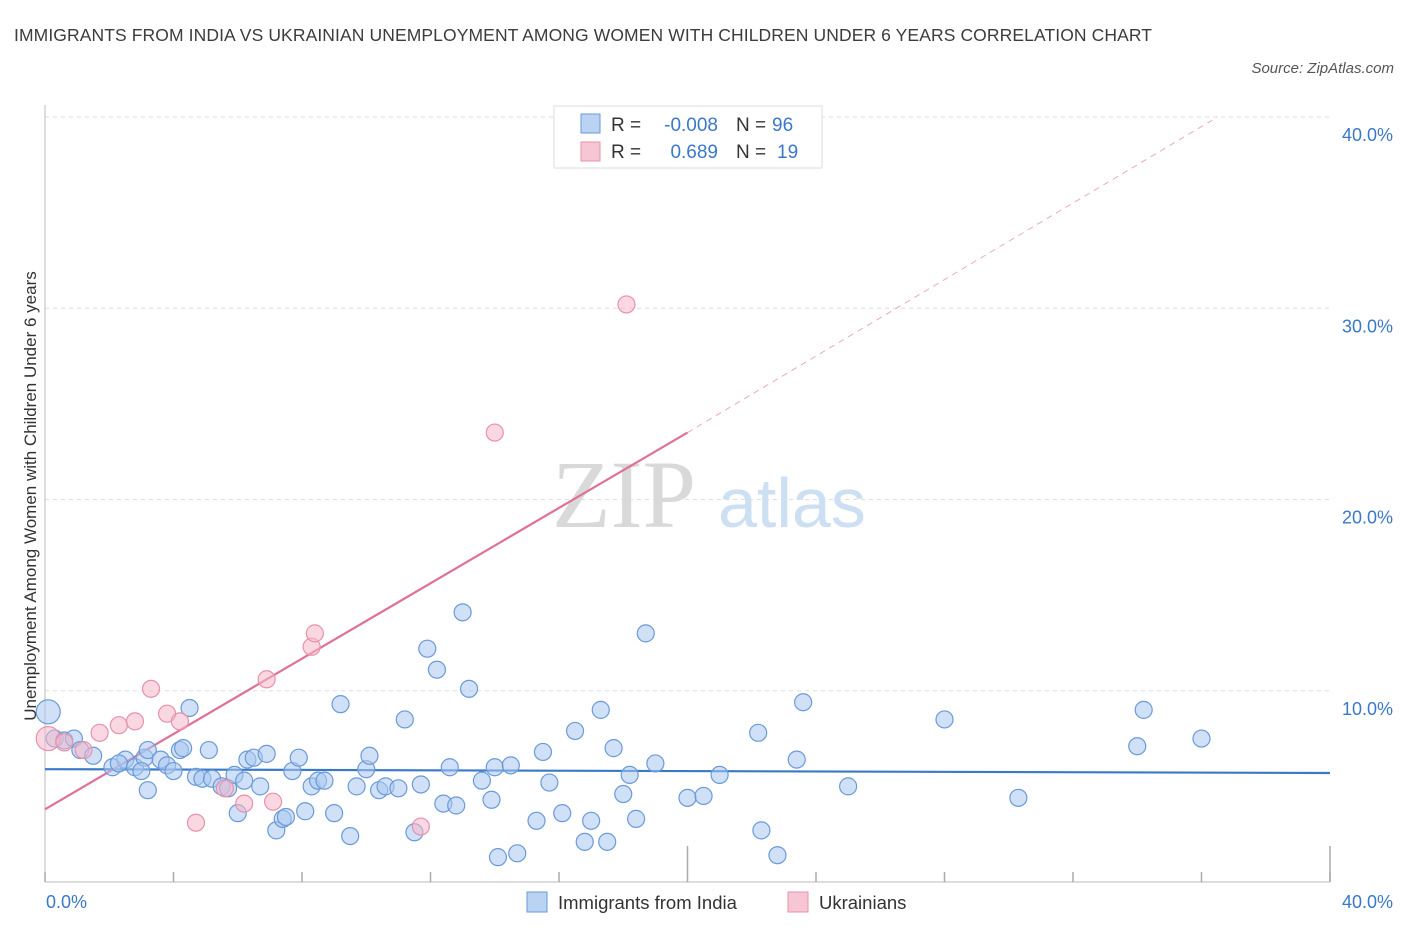 Image resolution: width=1406 pixels, height=930 pixels. I want to click on bottom-legend-label-india: Immigrants from India, so click(648, 902).